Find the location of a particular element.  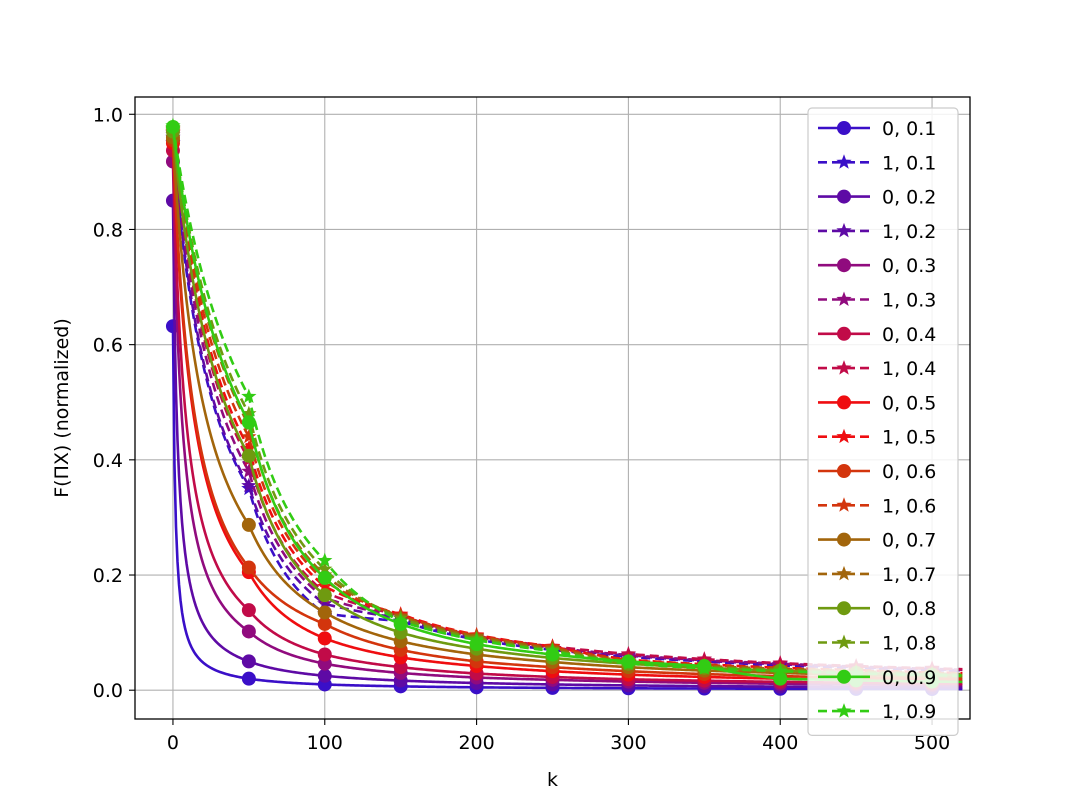

legend-label: 0, 0.1 is located at coordinates (909, 129).